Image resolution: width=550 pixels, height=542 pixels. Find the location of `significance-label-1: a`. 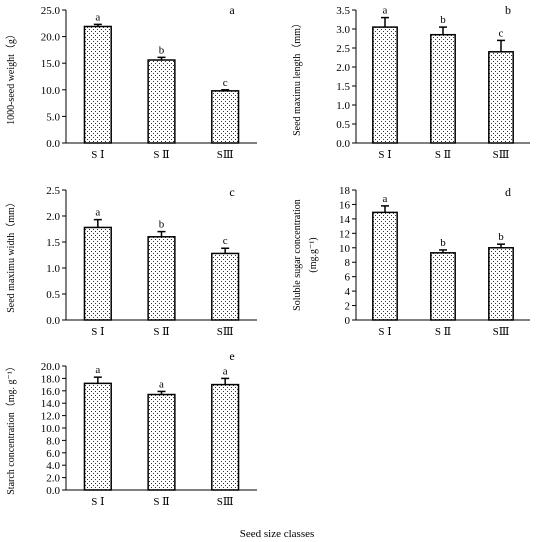

significance-label-1: a is located at coordinates (161, 384).